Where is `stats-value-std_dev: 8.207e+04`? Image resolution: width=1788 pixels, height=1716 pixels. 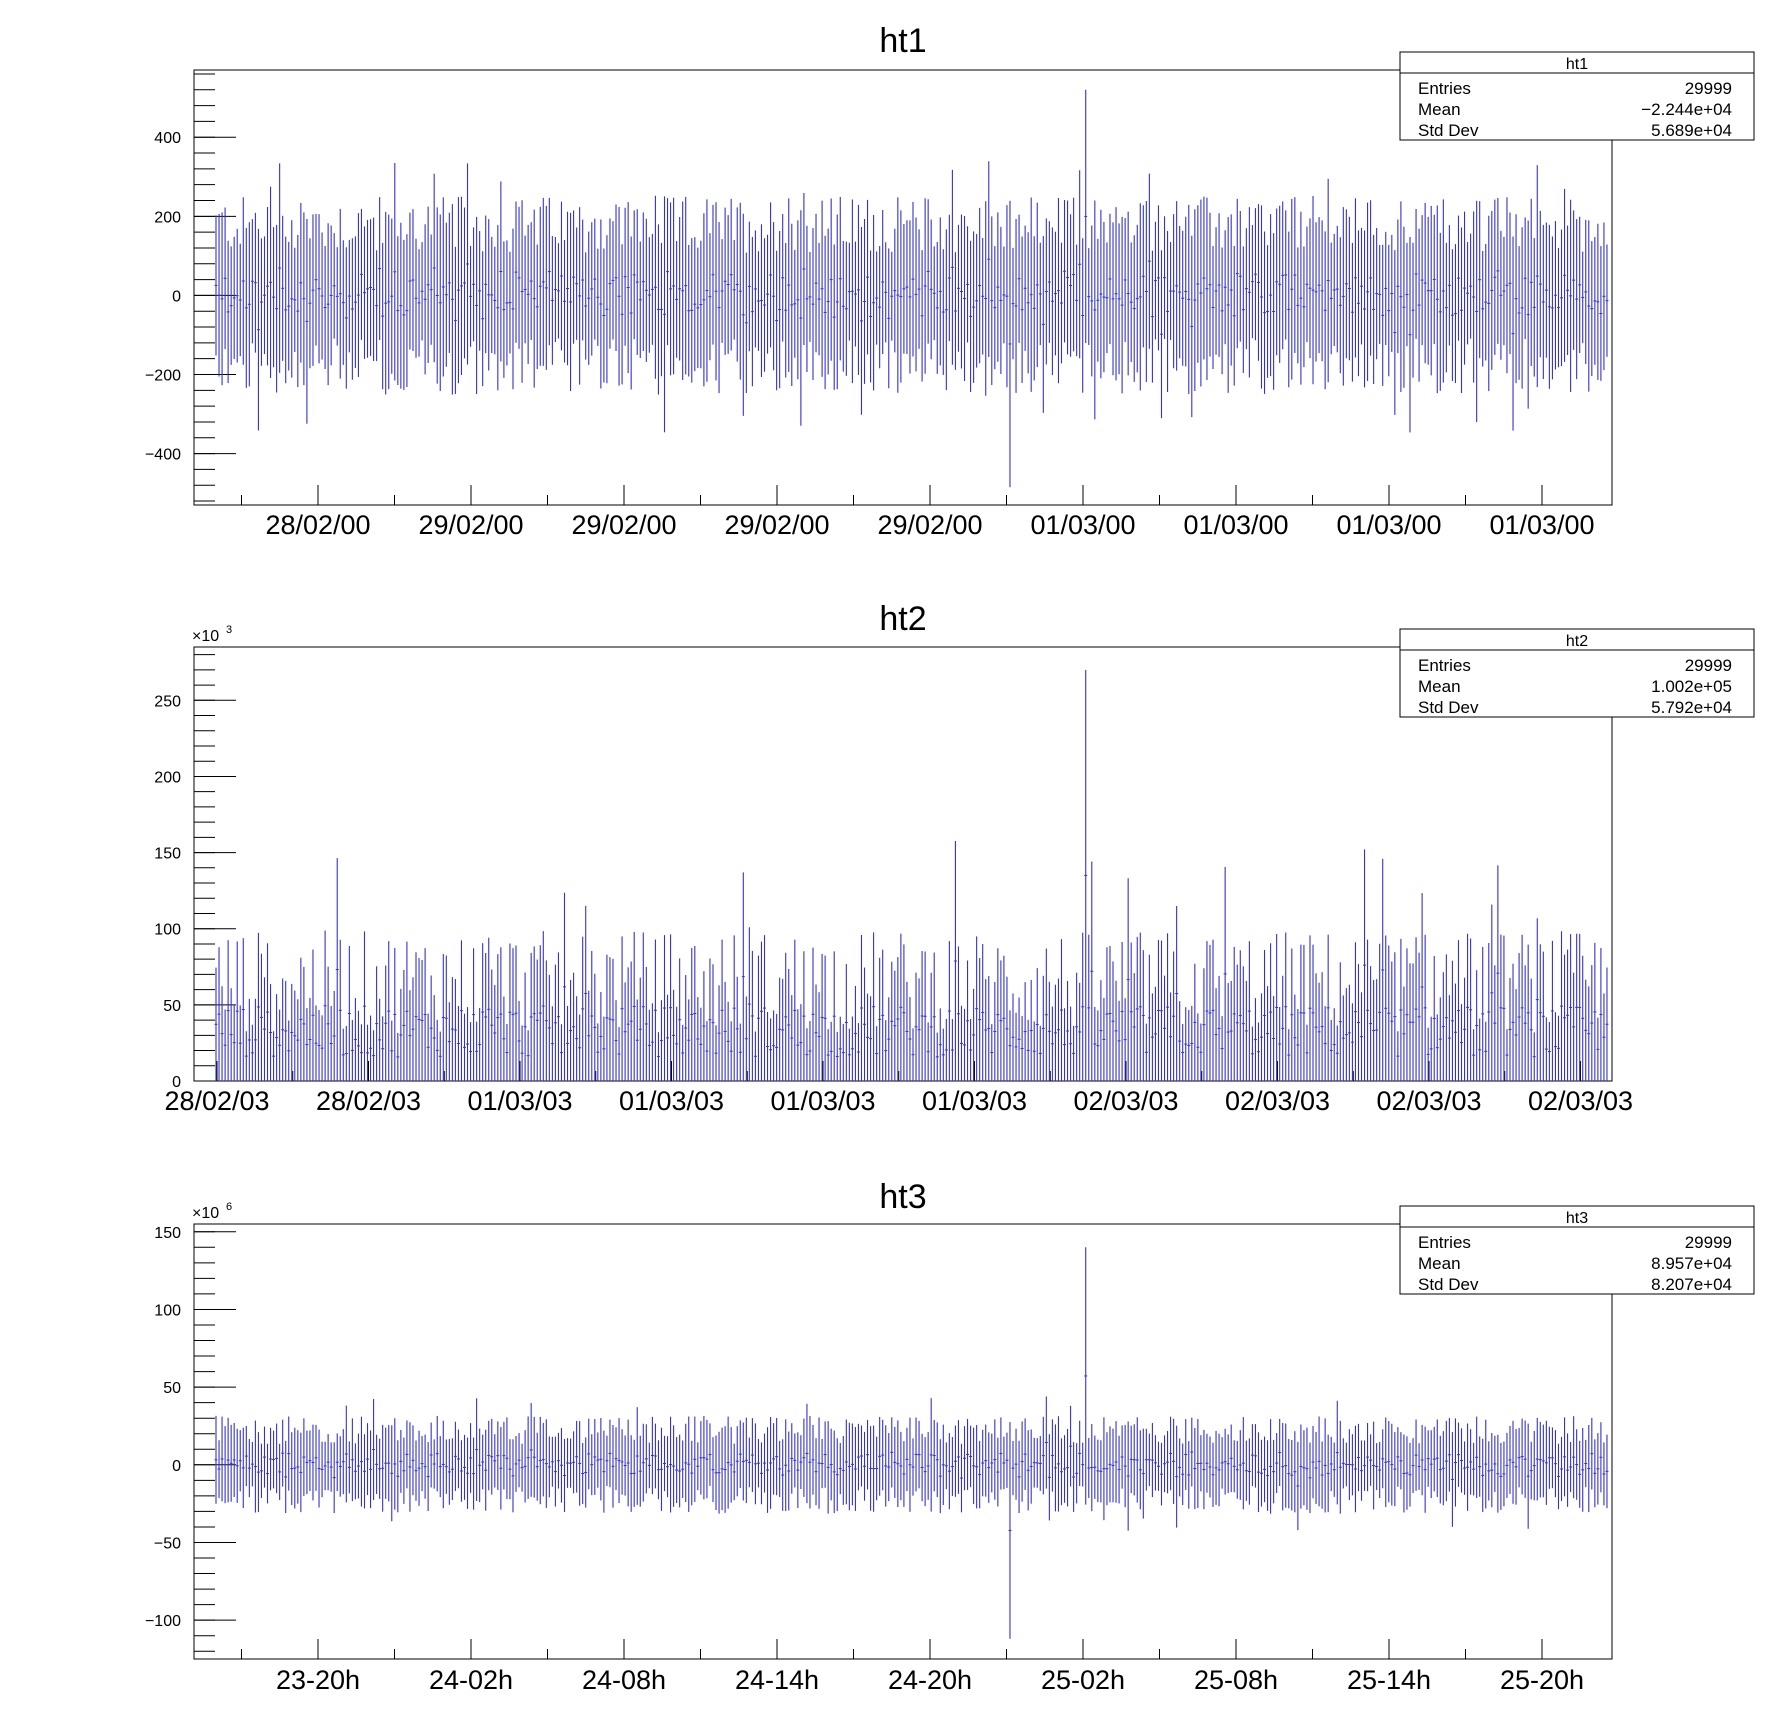
stats-value-std_dev: 8.207e+04 is located at coordinates (1691, 1284).